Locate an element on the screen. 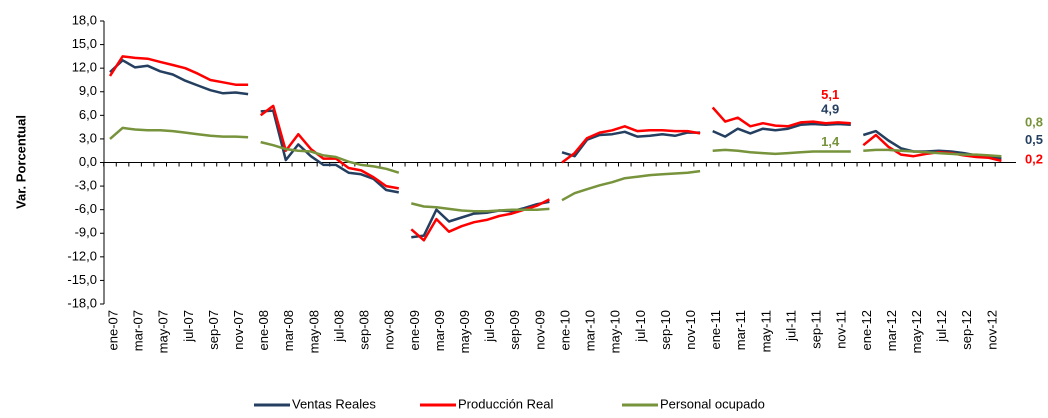 Image resolution: width=1048 pixels, height=418 pixels. x-tick-label: nov-08 is located at coordinates (389, 330).